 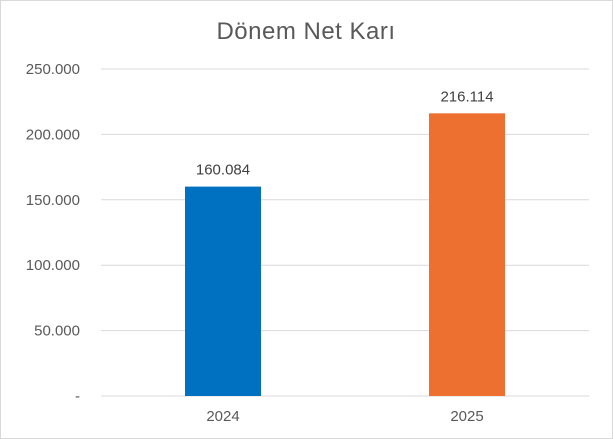 I want to click on bar-2024, so click(x=223, y=291).